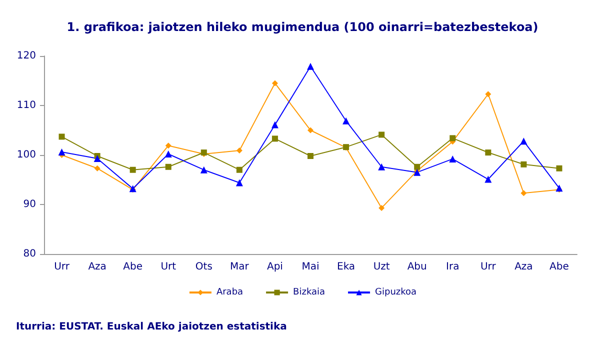 The image size is (605, 348). I want to click on x-tick-label: Api, so click(274, 267).